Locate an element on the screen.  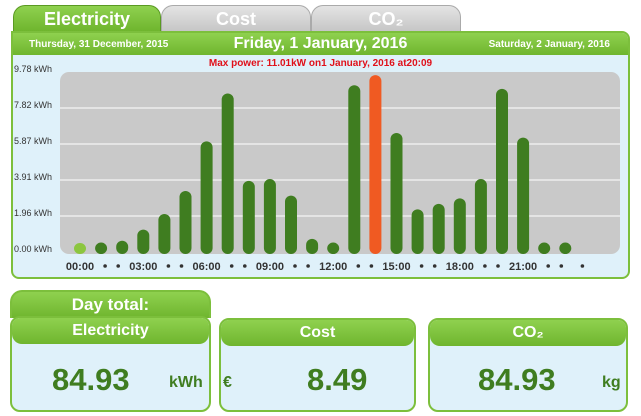
y-tick-label: 9.78 kWh is located at coordinates (33, 69).